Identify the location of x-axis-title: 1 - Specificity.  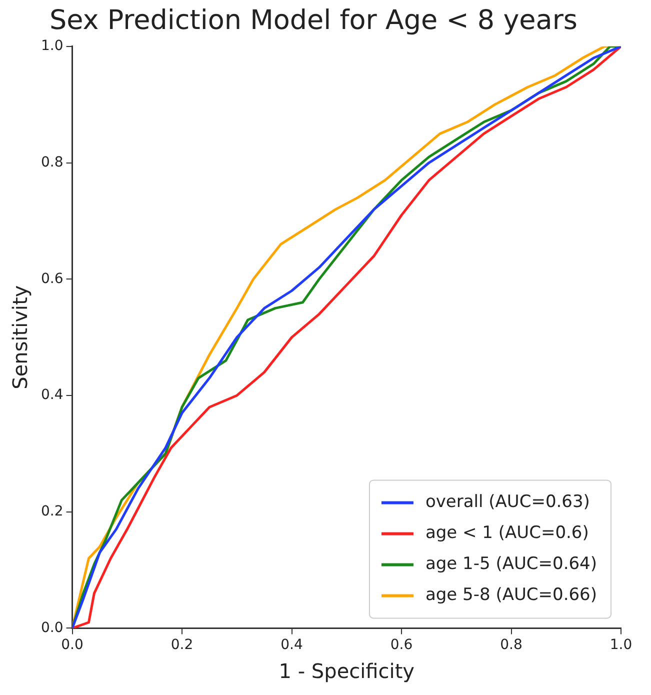
(346, 671).